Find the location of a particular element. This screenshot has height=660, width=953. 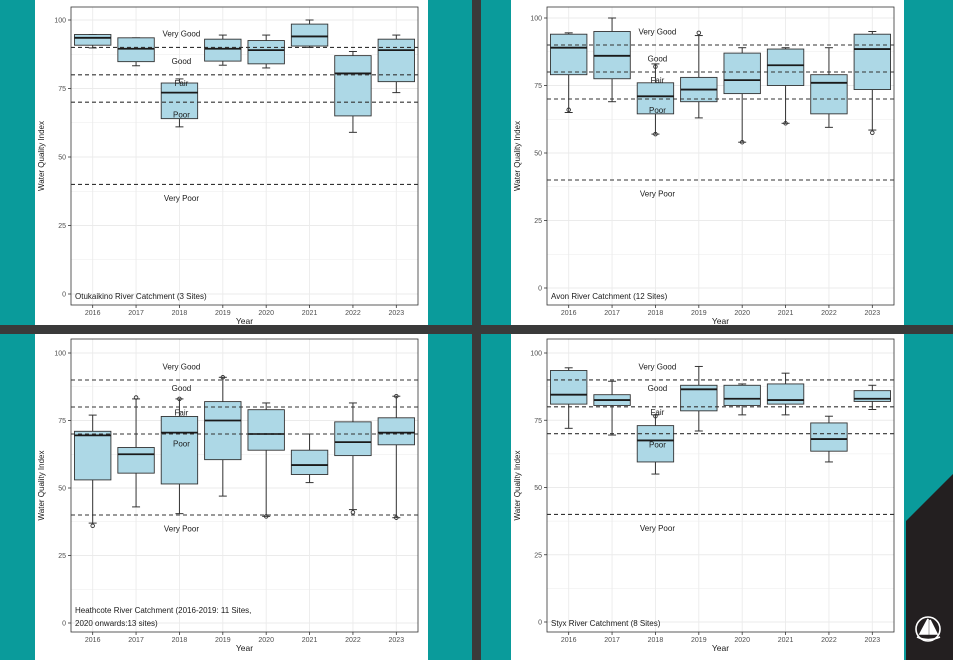

catchment-annotation: Avon River Catchment (12 Sites) is located at coordinates (609, 296).